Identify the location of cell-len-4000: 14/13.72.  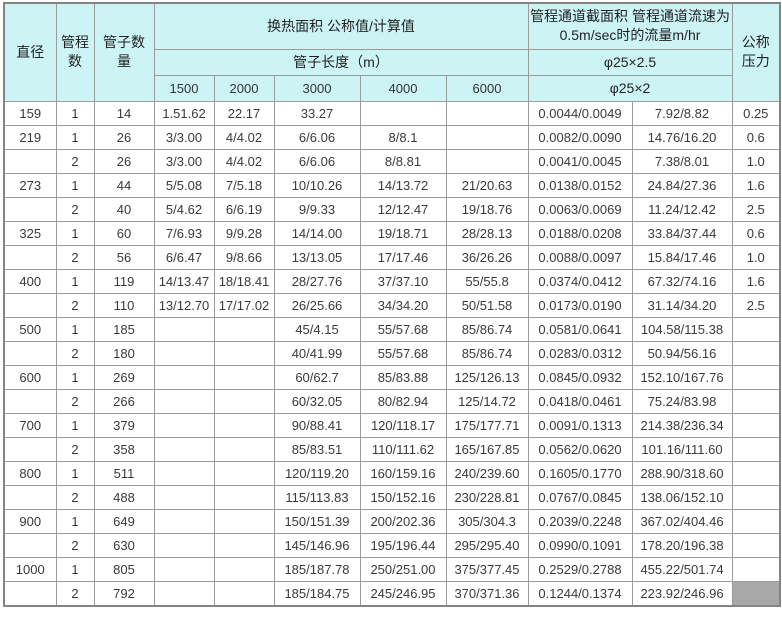
(403, 185).